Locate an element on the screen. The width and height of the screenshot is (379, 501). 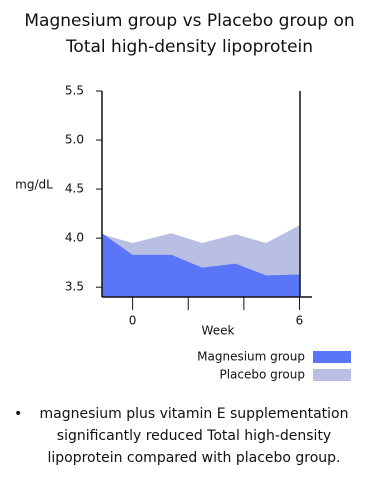
y-tick-label: 3.5 is located at coordinates (74, 287).